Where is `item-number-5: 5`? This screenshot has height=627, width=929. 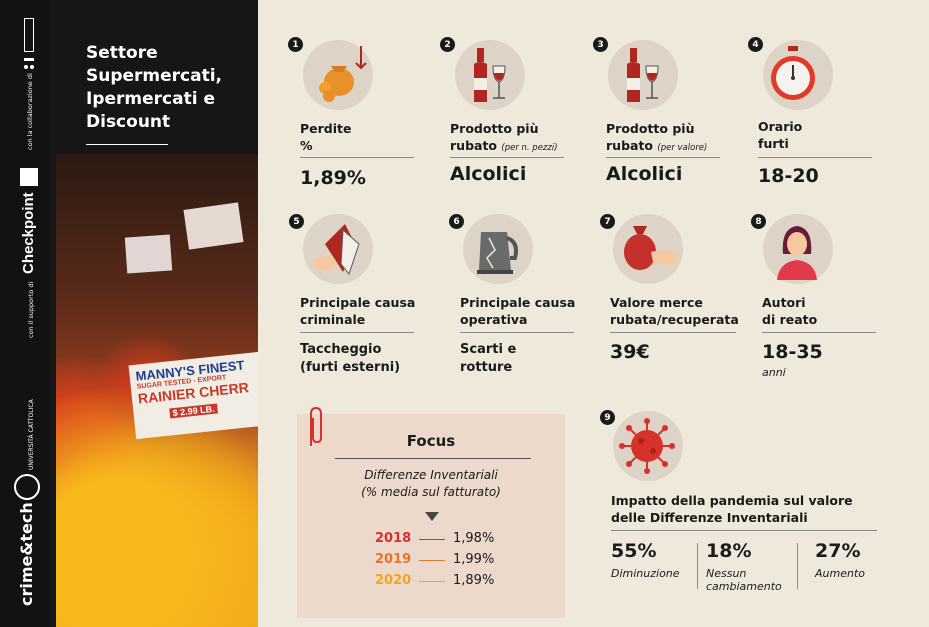
item-number-5: 5 is located at coordinates (296, 221).